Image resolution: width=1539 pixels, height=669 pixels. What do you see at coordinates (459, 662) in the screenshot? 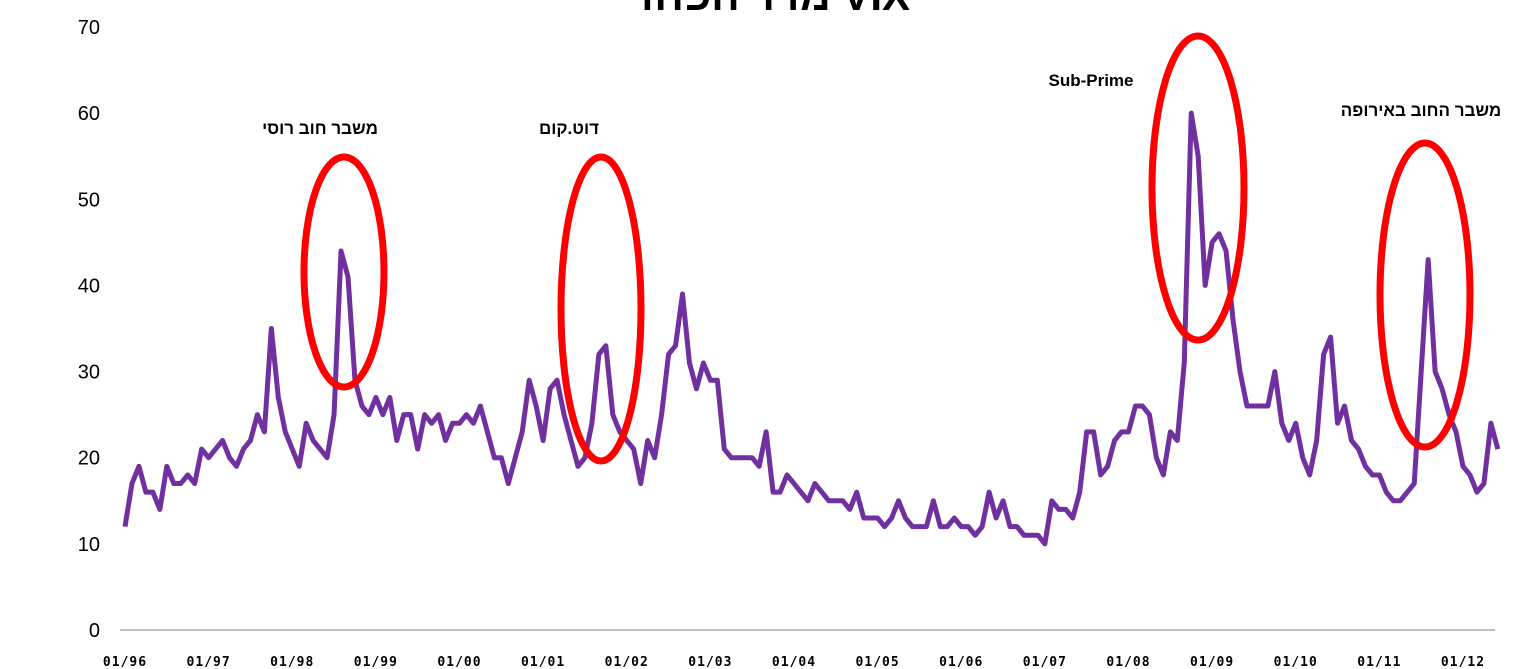
I see `x-tick-label: 01/00` at bounding box center [459, 662].